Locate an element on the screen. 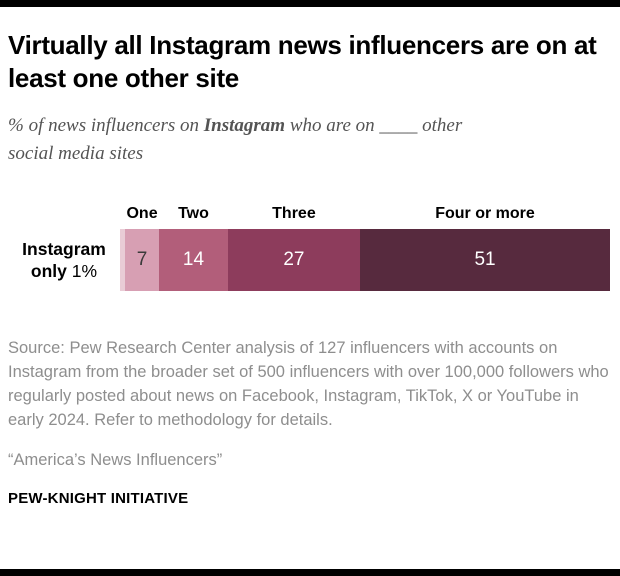 Image resolution: width=620 pixels, height=576 pixels. bar-segment-four-or-more: 51 is located at coordinates (485, 260).